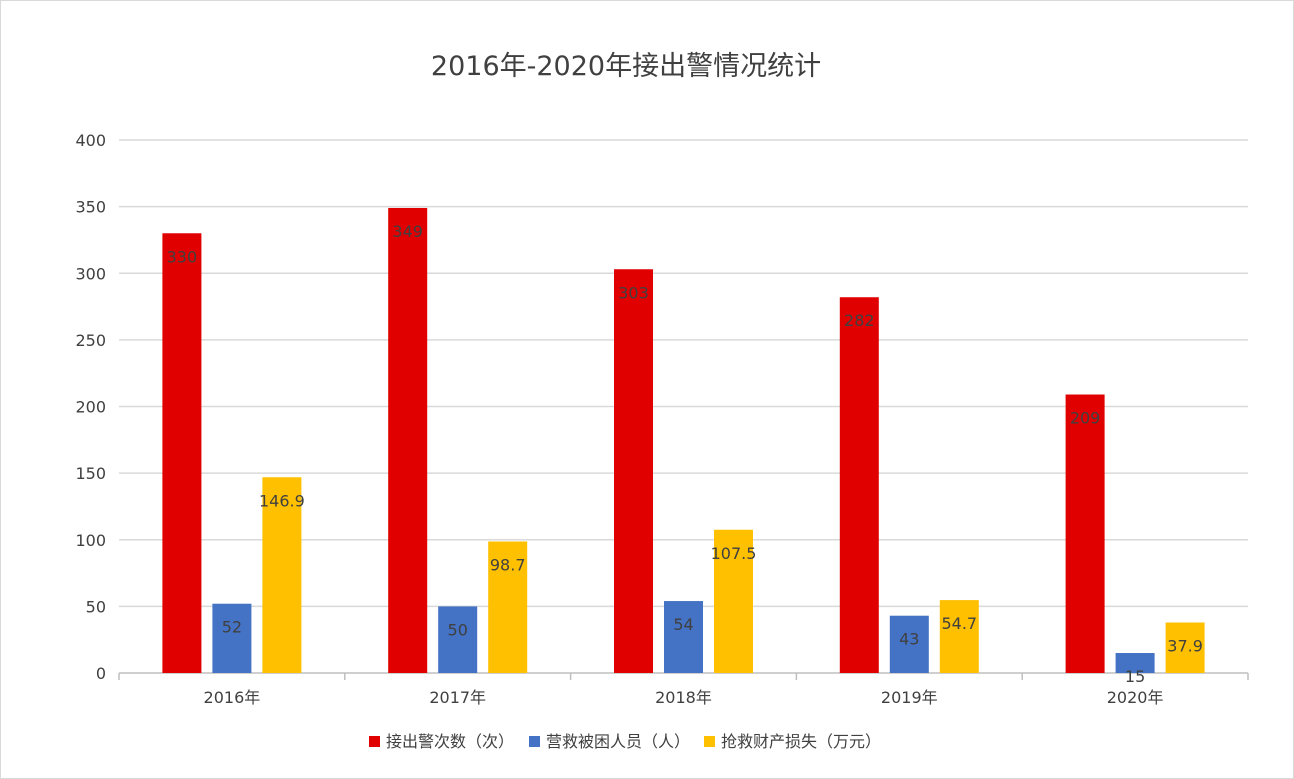  I want to click on data-label: 52, so click(232, 627).